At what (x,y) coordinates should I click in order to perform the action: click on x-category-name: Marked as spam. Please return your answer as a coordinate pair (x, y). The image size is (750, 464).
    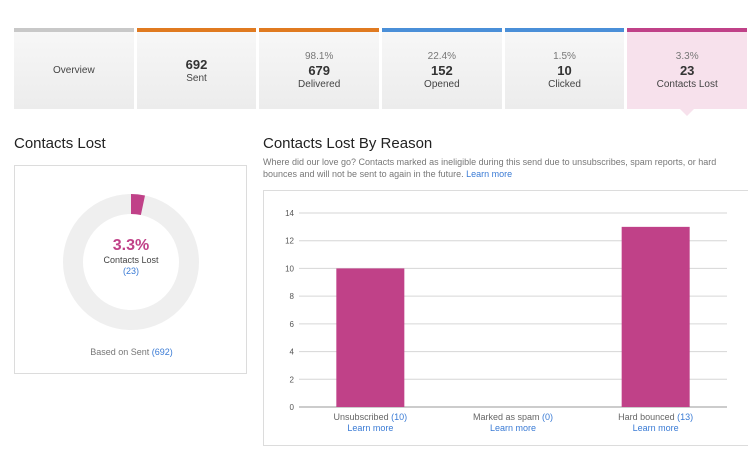
    Looking at the image, I should click on (507, 417).